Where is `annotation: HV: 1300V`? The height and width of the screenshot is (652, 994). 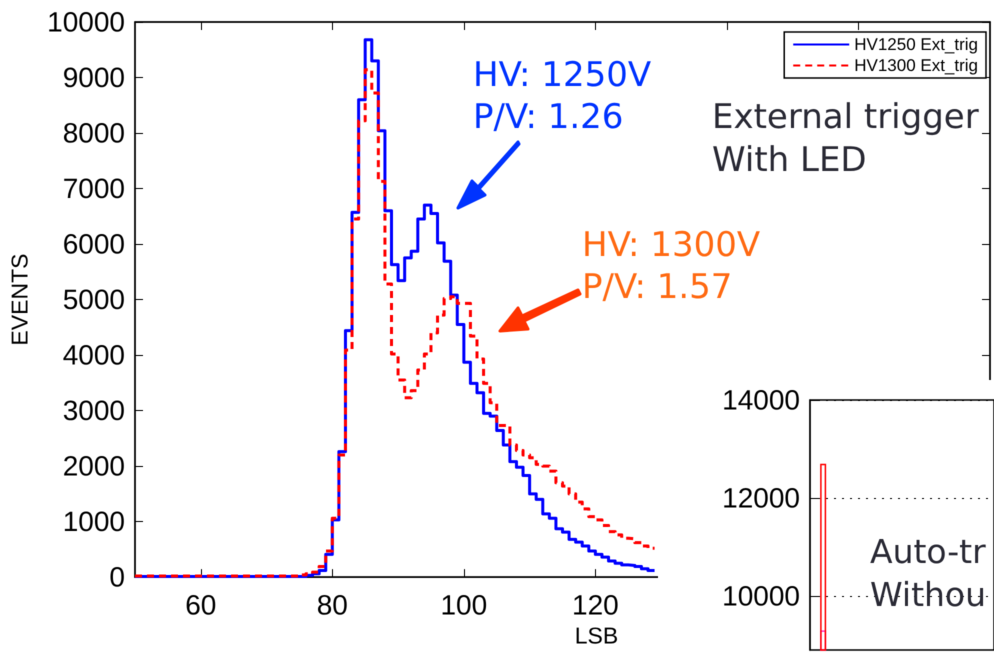
annotation: HV: 1300V is located at coordinates (671, 245).